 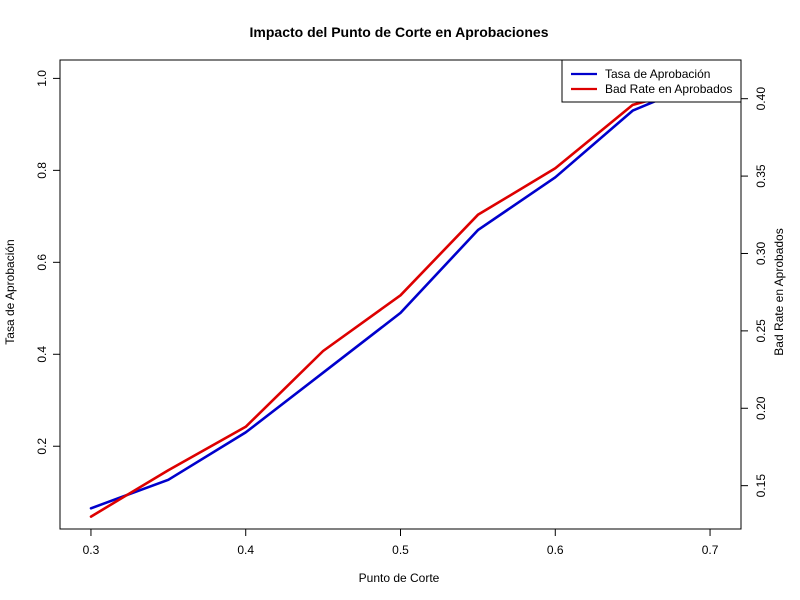 What do you see at coordinates (710, 550) in the screenshot?
I see `x-tick-label: 0.7` at bounding box center [710, 550].